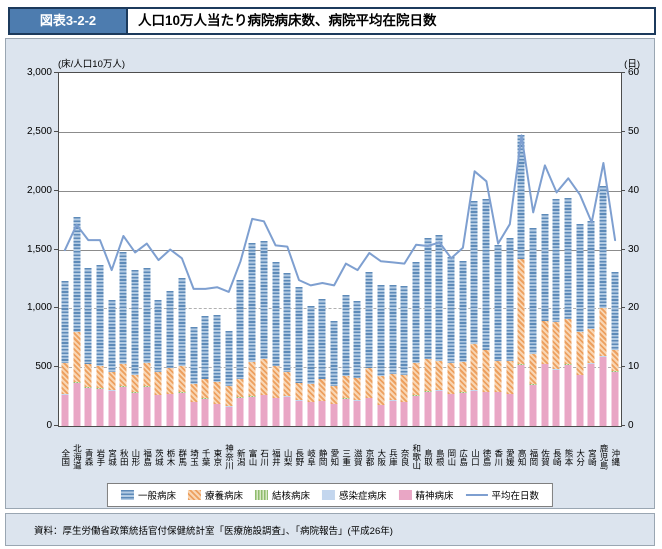 The image size is (662, 549). Describe the element at coordinates (206, 457) in the screenshot. I see `x-axis-label-千葉: 千葉` at that location.